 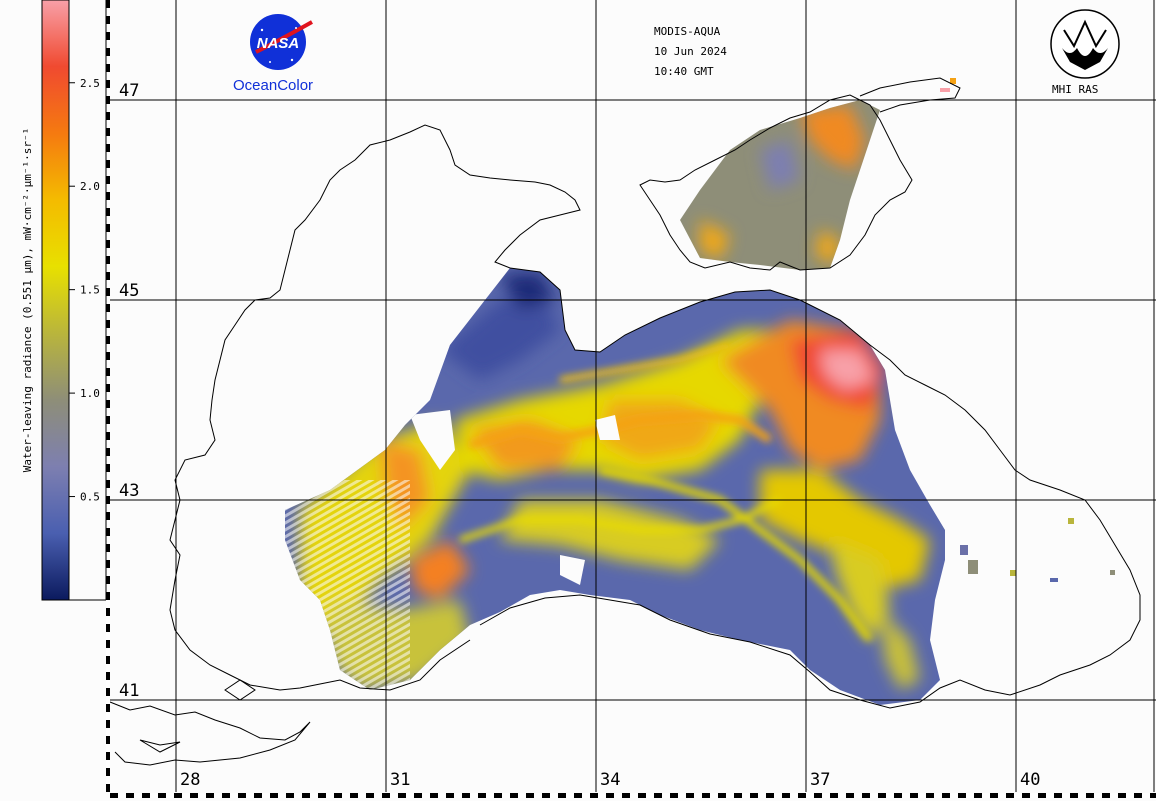 I want to click on colorbar-tick-label: 0.5, so click(x=90, y=497).